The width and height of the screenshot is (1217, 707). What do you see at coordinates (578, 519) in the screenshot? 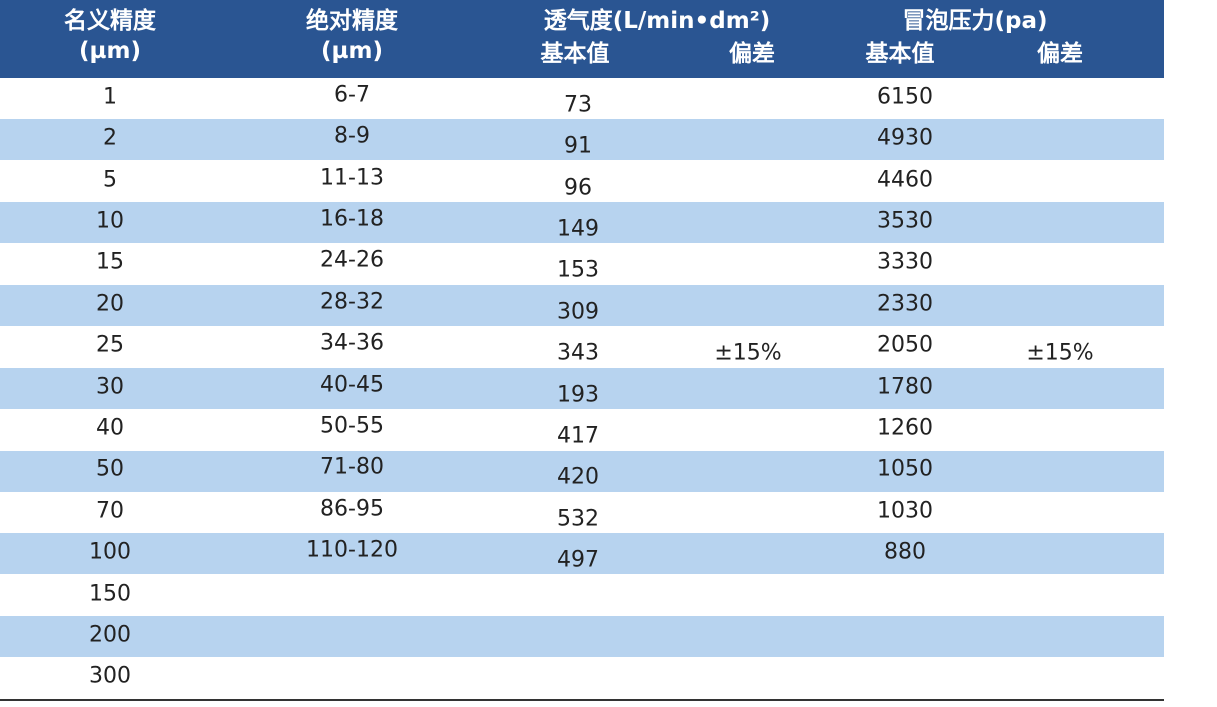
I see `table-cell: 532` at bounding box center [578, 519].